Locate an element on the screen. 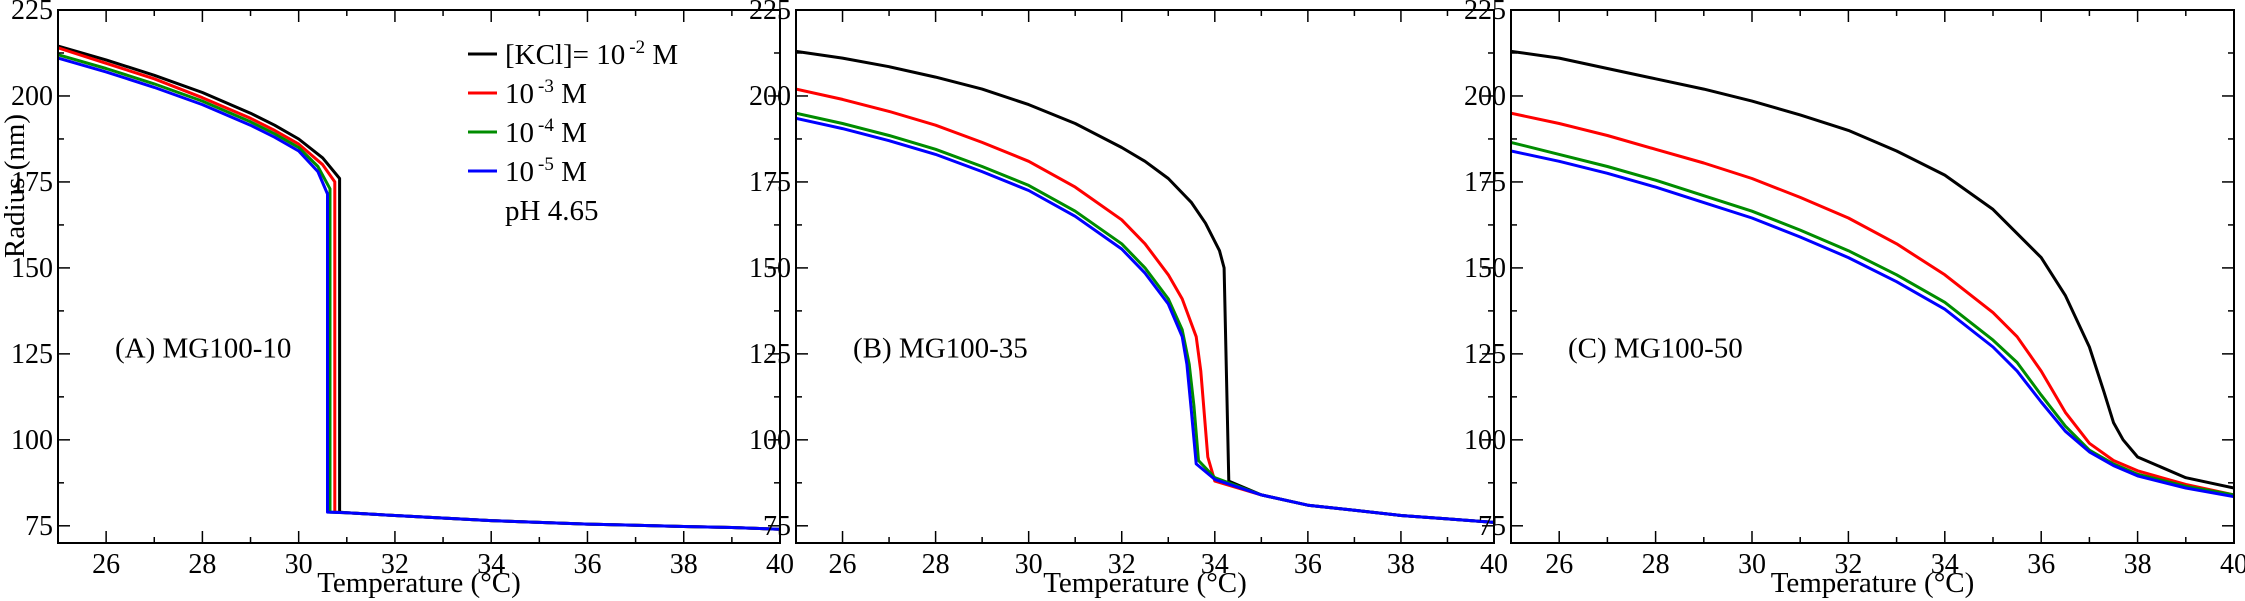  legend-note: pH 4.65 is located at coordinates (551, 211).